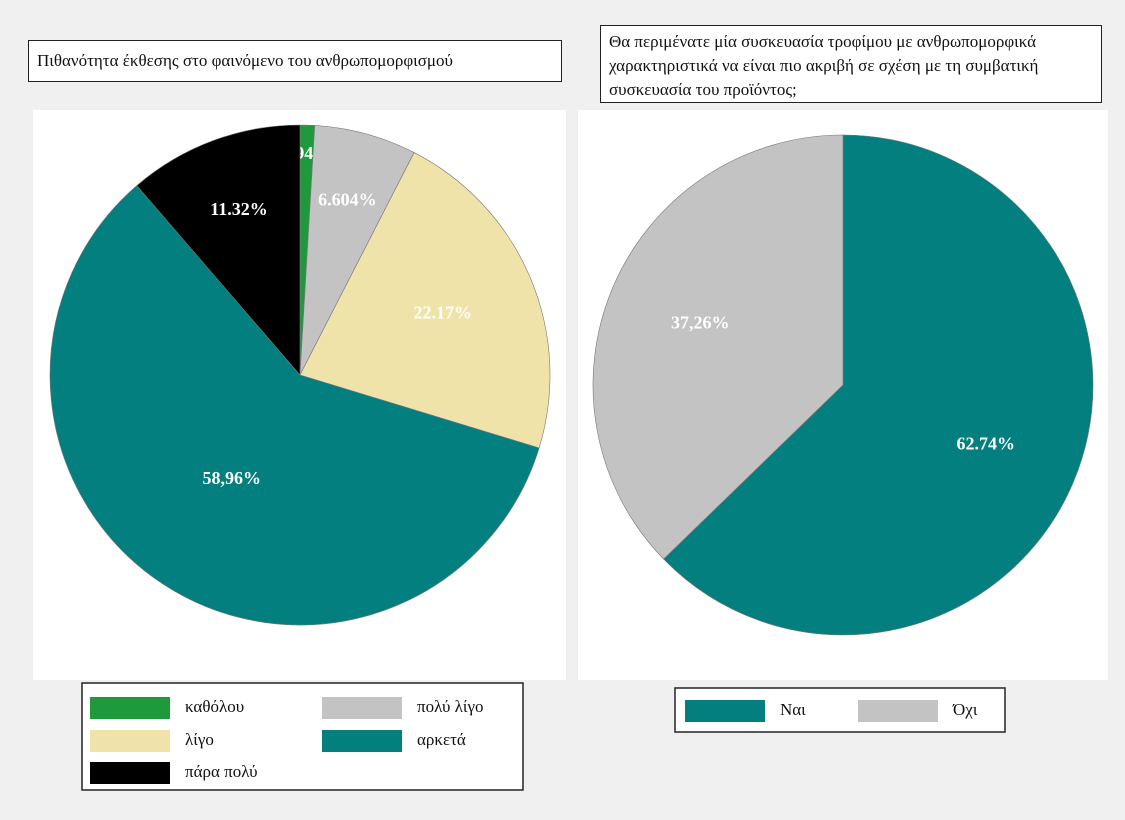  I want to click on value-label: 62.74%, so click(986, 444).